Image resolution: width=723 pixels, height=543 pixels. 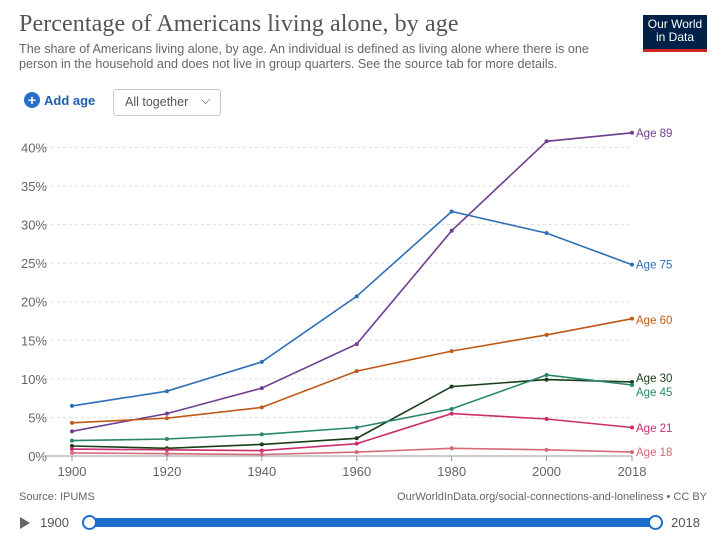 What do you see at coordinates (54, 522) in the screenshot?
I see `timeline-start-label: 1900` at bounding box center [54, 522].